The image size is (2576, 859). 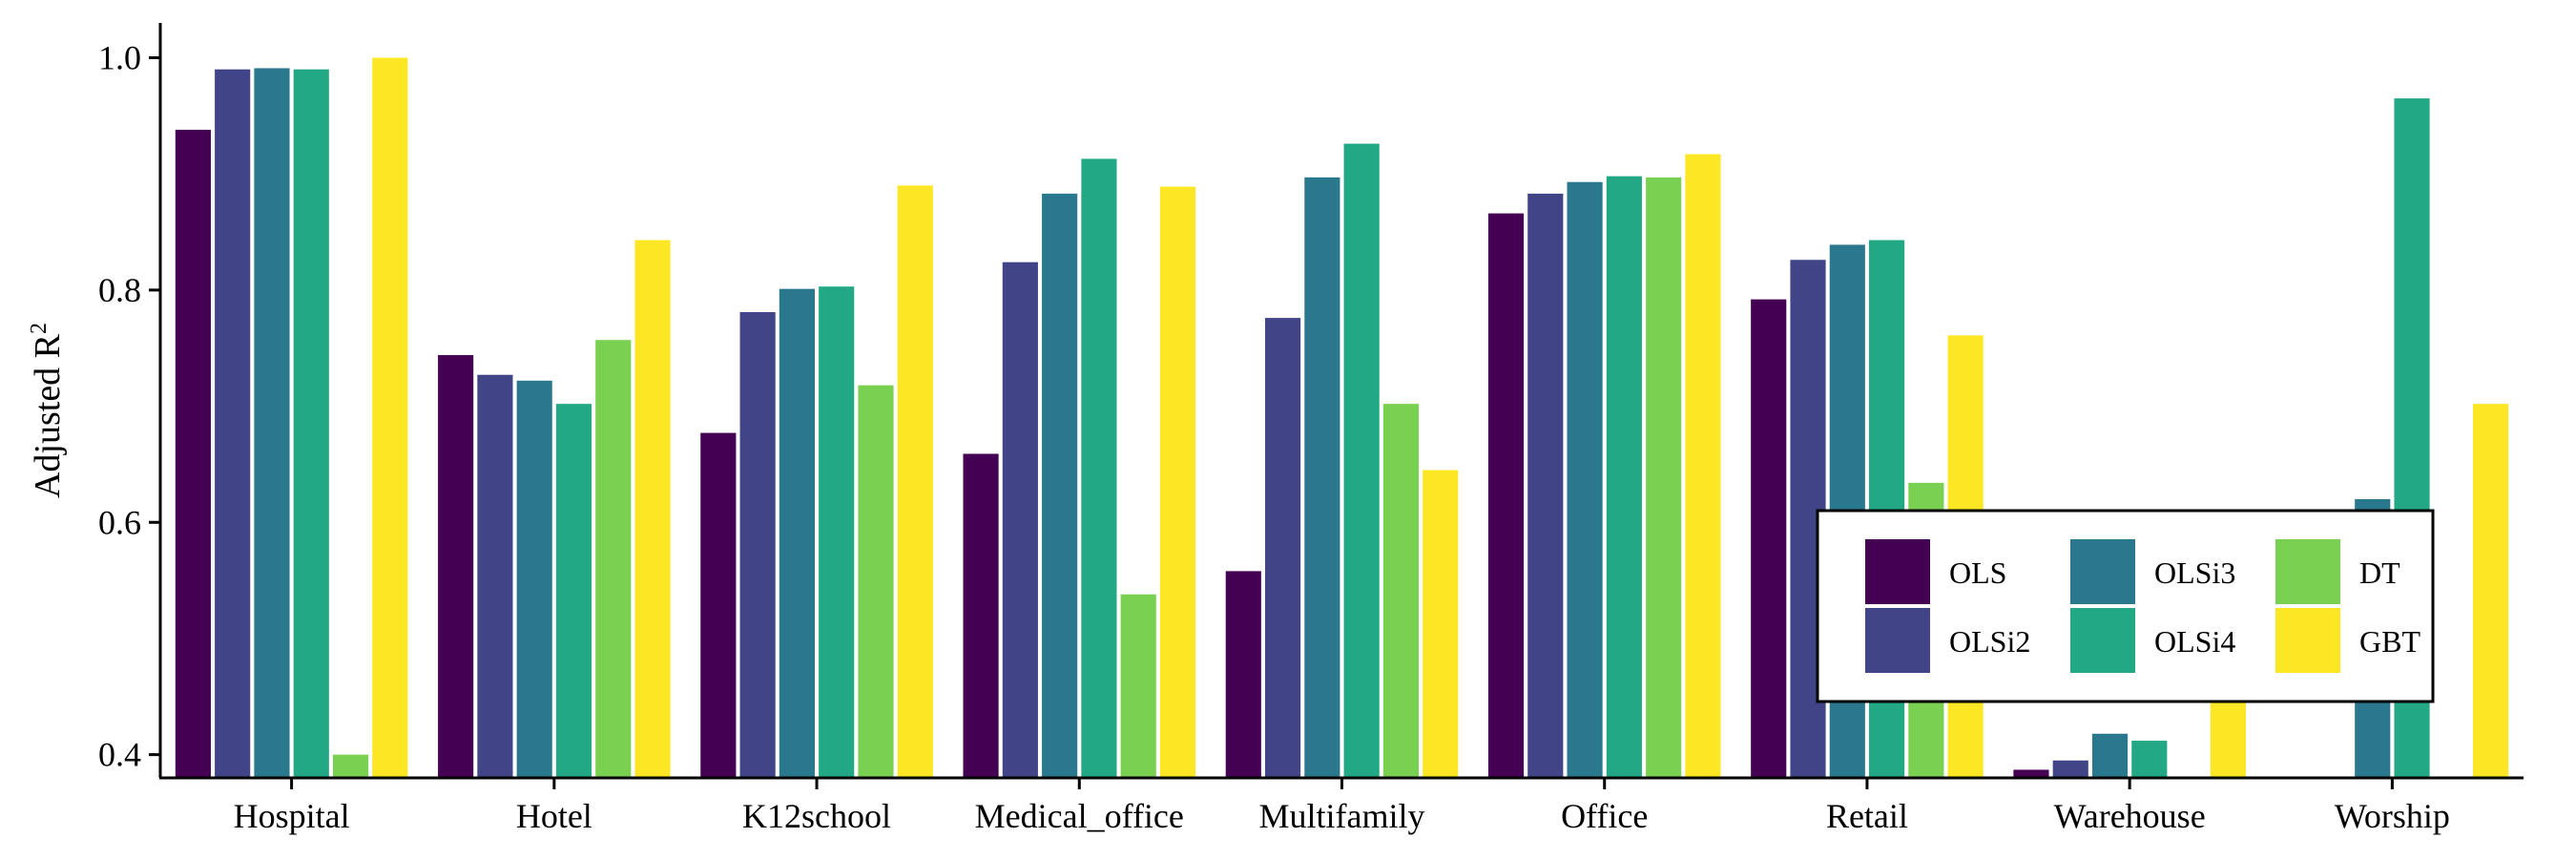 I want to click on bar-dt-hospital, so click(x=350, y=766).